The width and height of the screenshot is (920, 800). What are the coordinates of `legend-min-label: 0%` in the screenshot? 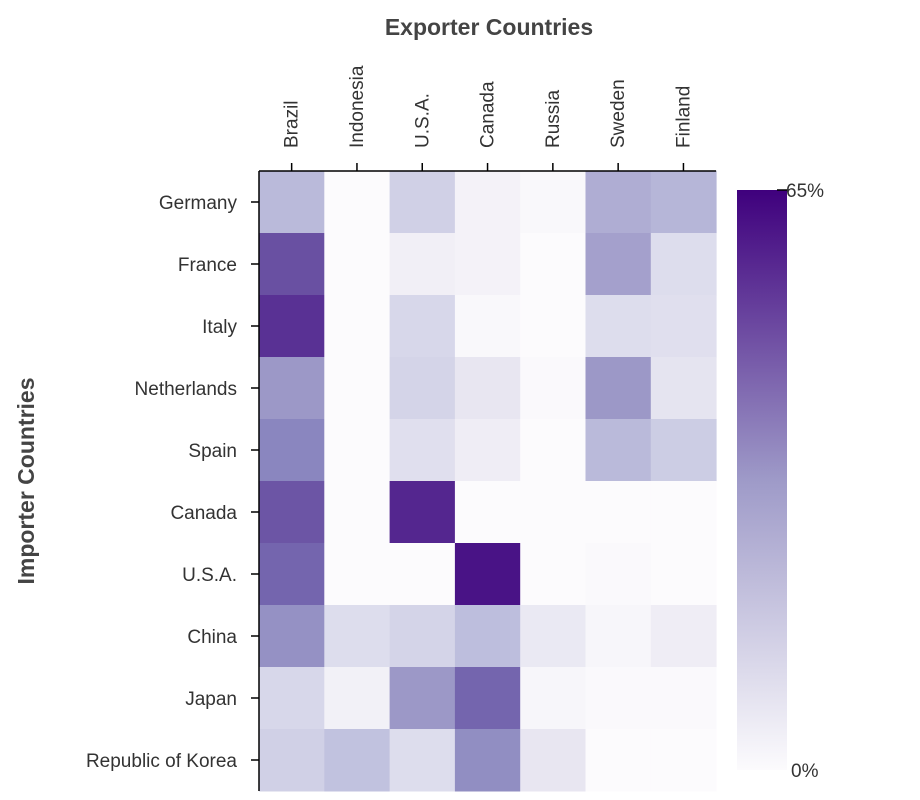 It's located at (805, 771).